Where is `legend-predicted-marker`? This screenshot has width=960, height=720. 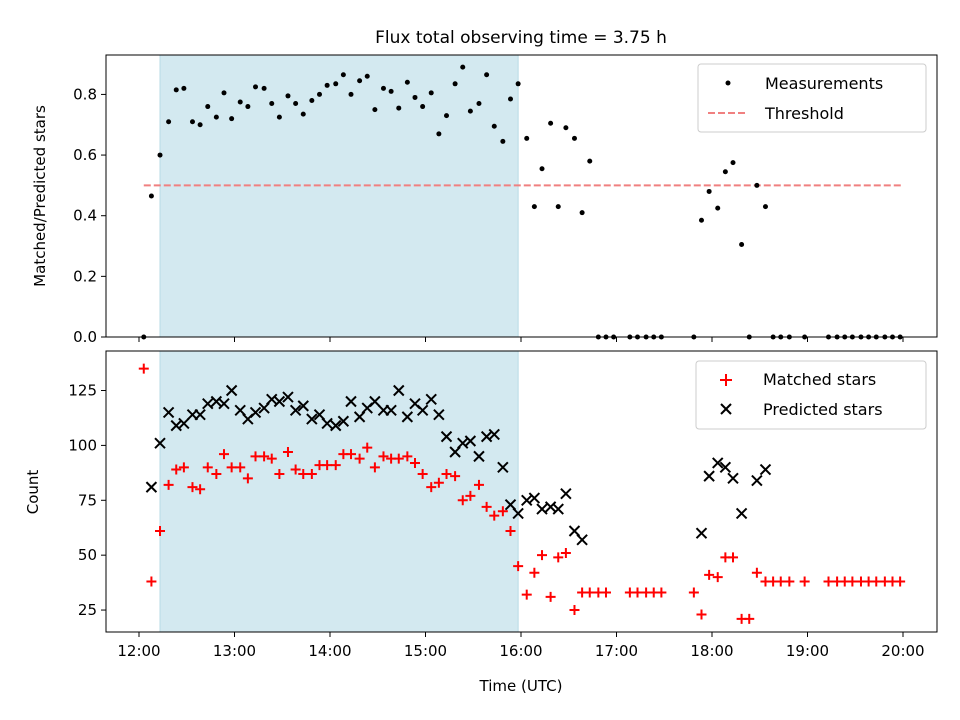 legend-predicted-marker is located at coordinates (726, 409).